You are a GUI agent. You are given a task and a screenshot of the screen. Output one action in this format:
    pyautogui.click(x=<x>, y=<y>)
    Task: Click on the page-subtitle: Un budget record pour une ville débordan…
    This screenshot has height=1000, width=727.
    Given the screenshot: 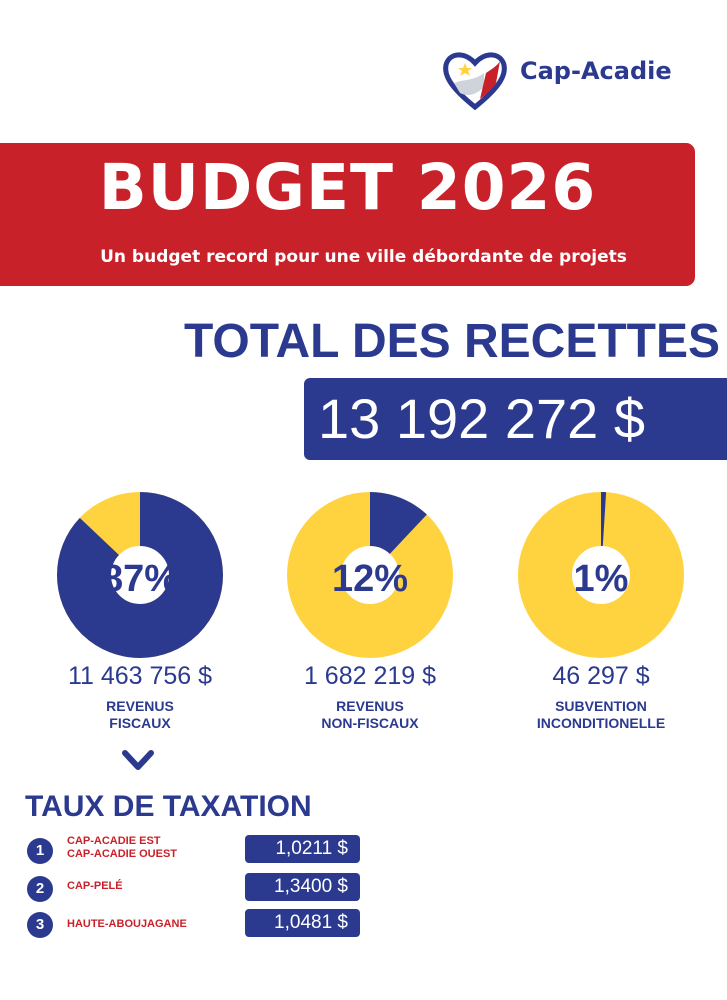 What is the action you would take?
    pyautogui.click(x=363, y=257)
    